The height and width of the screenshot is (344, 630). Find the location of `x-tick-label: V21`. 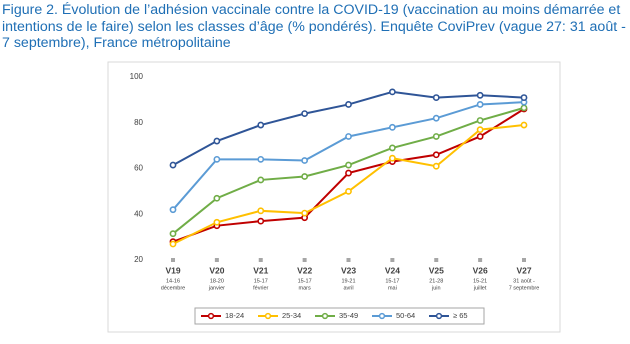

x-tick-label: V21 is located at coordinates (260, 270).